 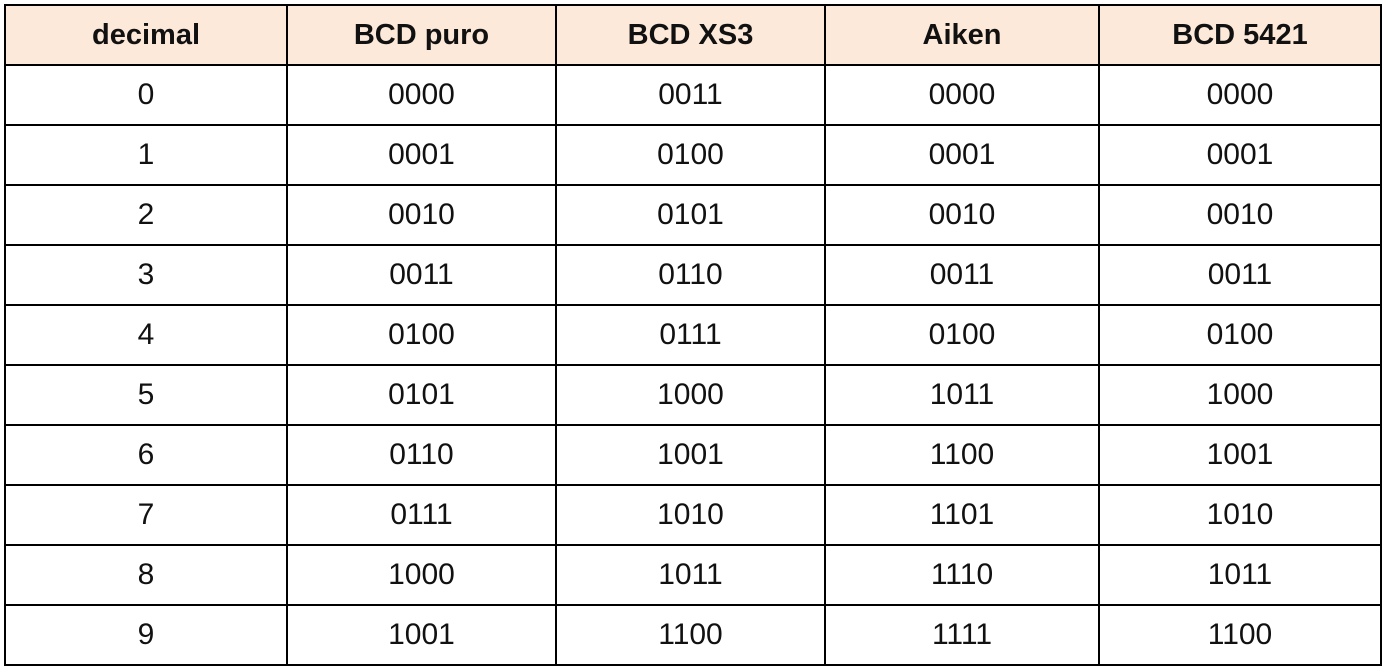 What do you see at coordinates (146, 395) in the screenshot?
I see `cell-decimal: 5` at bounding box center [146, 395].